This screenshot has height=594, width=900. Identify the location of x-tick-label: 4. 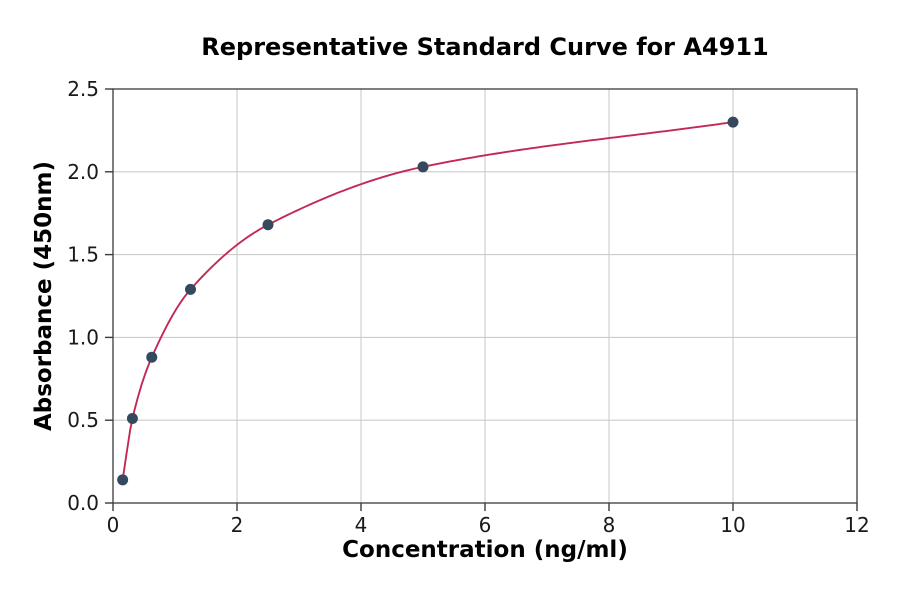
(361, 525).